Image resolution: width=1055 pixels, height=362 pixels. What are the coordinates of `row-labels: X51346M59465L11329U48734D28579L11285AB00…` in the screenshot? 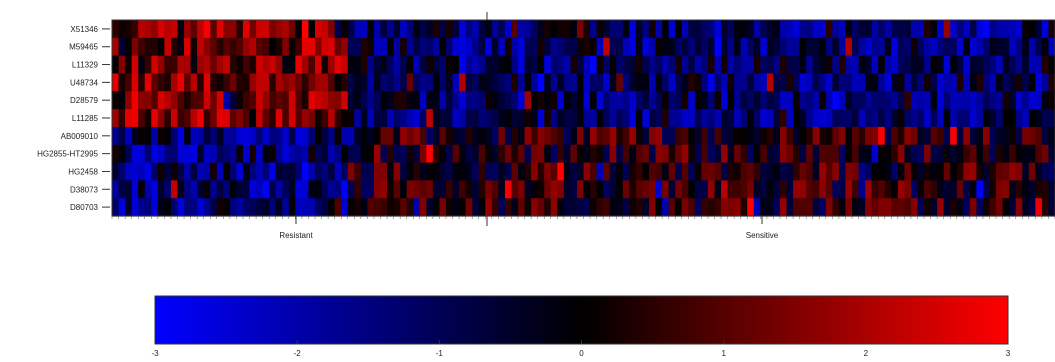 It's located at (67, 118).